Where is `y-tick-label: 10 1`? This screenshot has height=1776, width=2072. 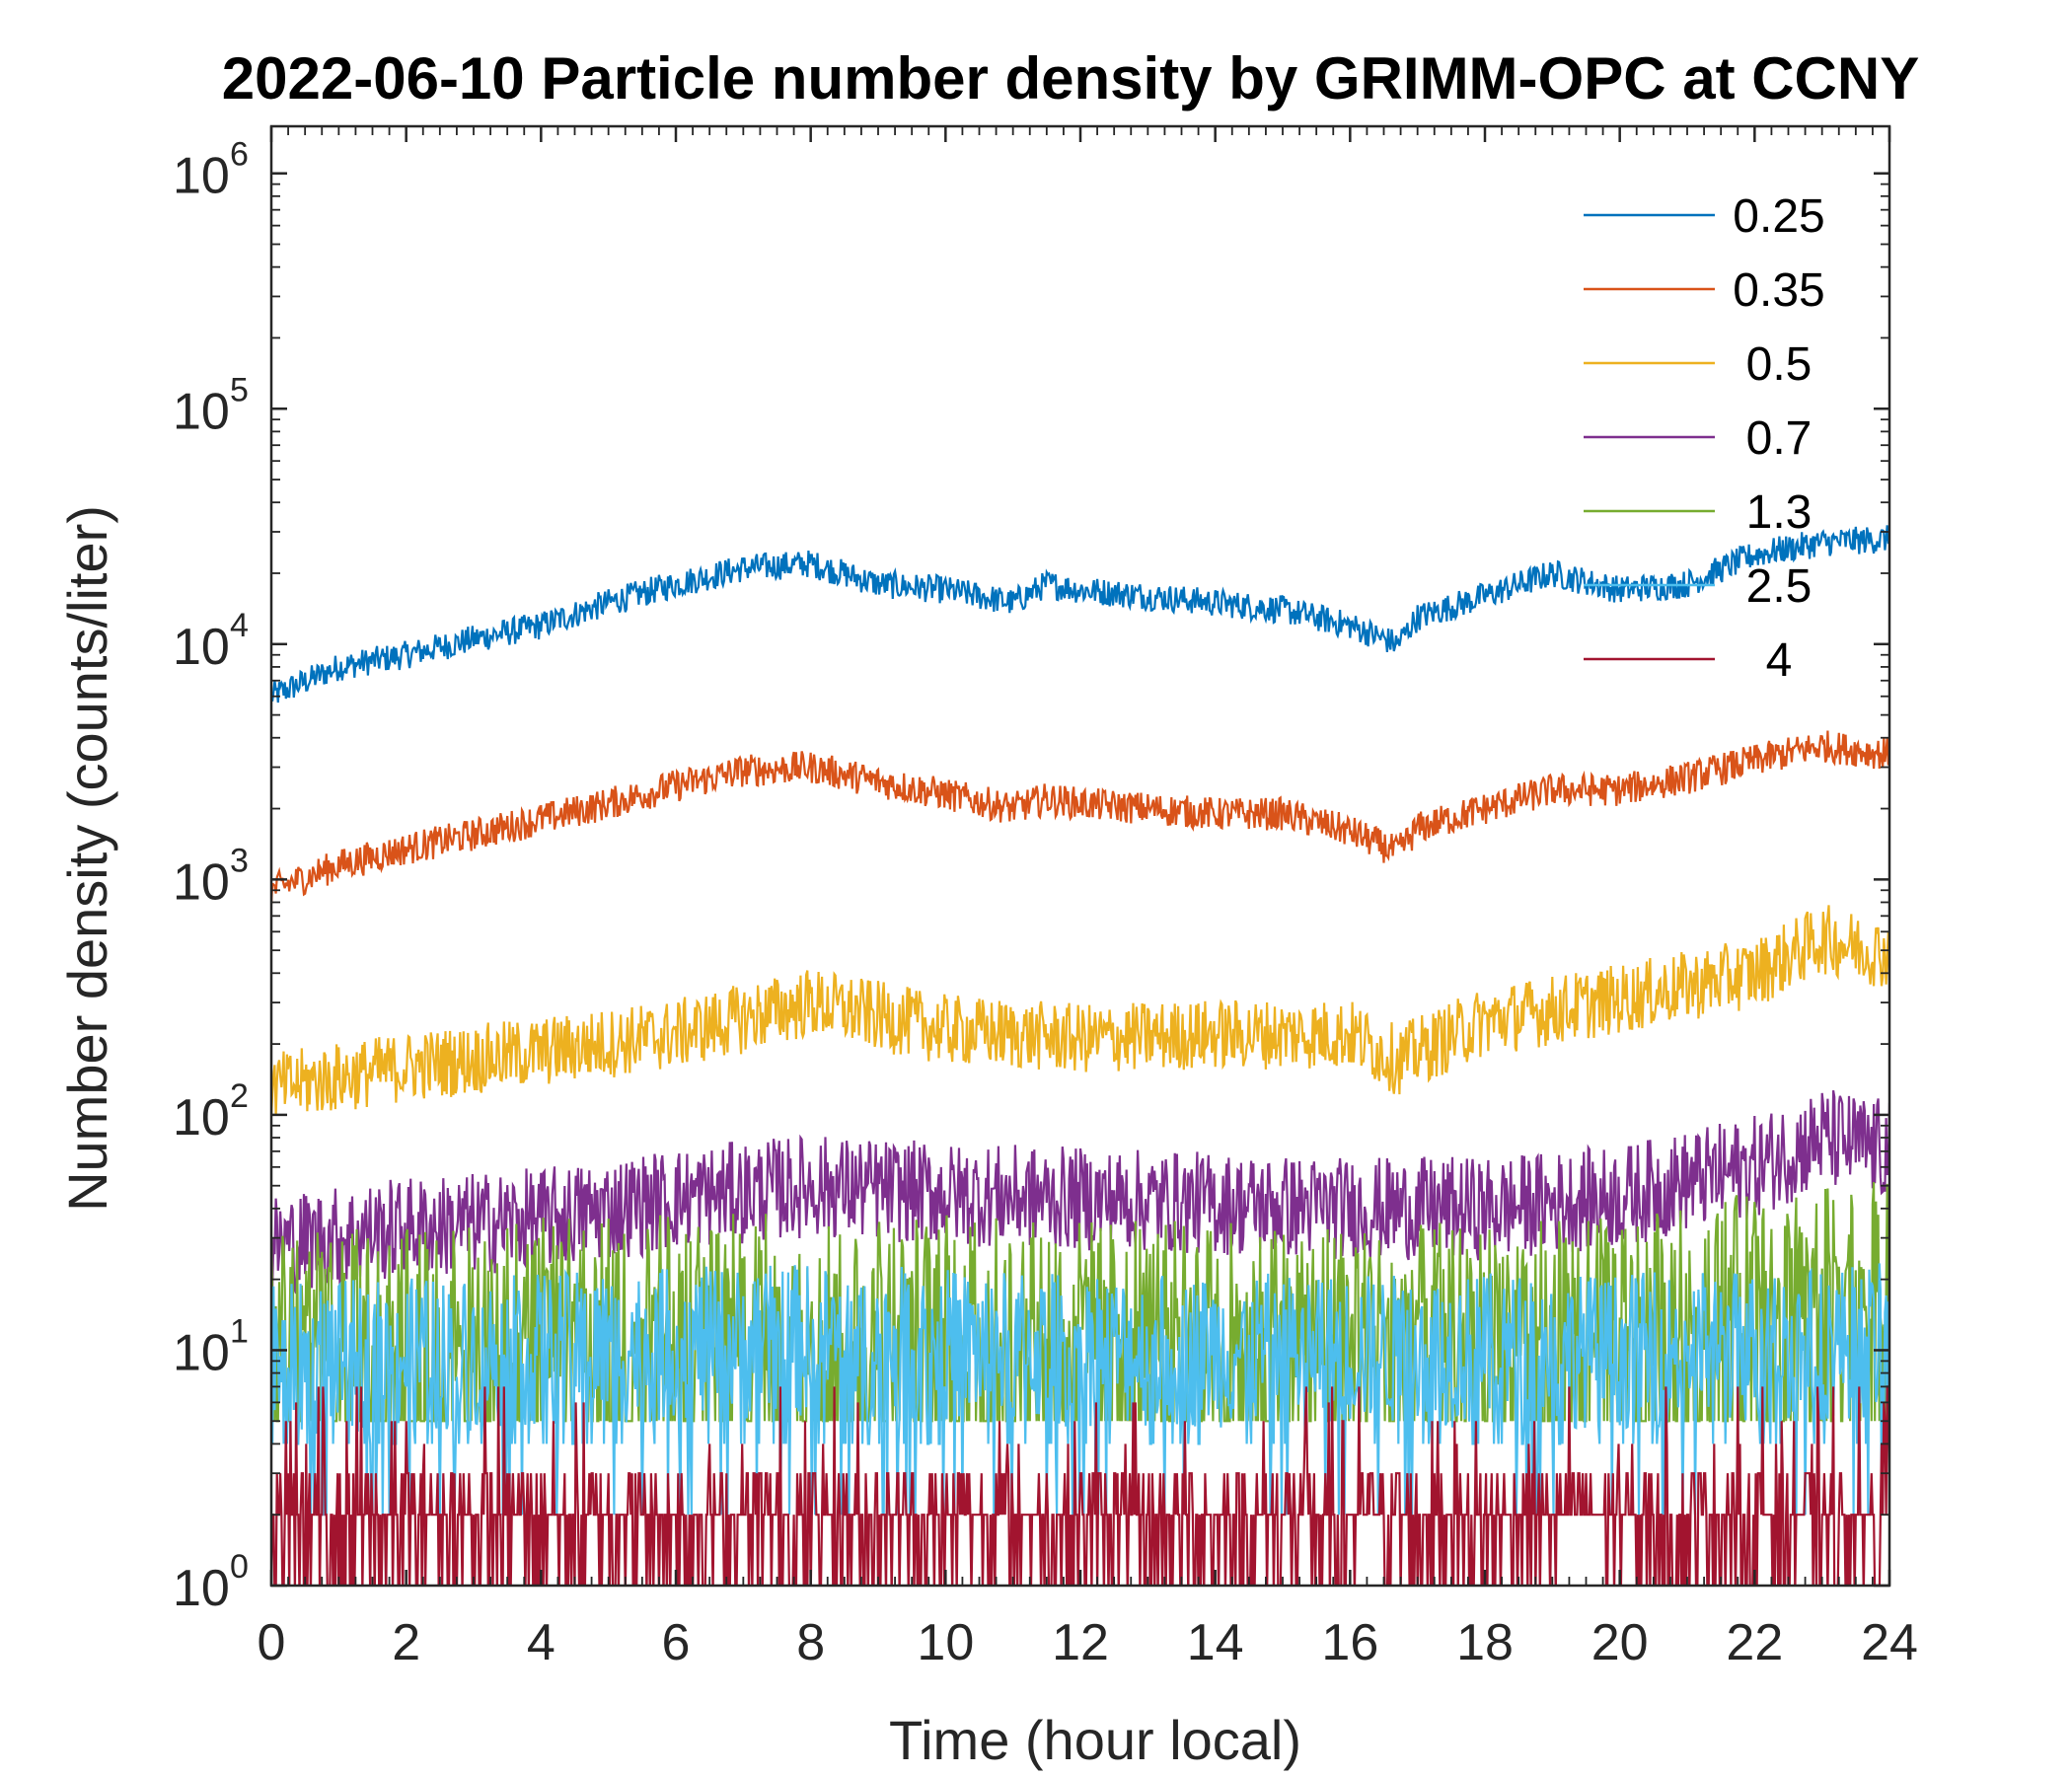
y-tick-label: 10 1 is located at coordinates (211, 1347).